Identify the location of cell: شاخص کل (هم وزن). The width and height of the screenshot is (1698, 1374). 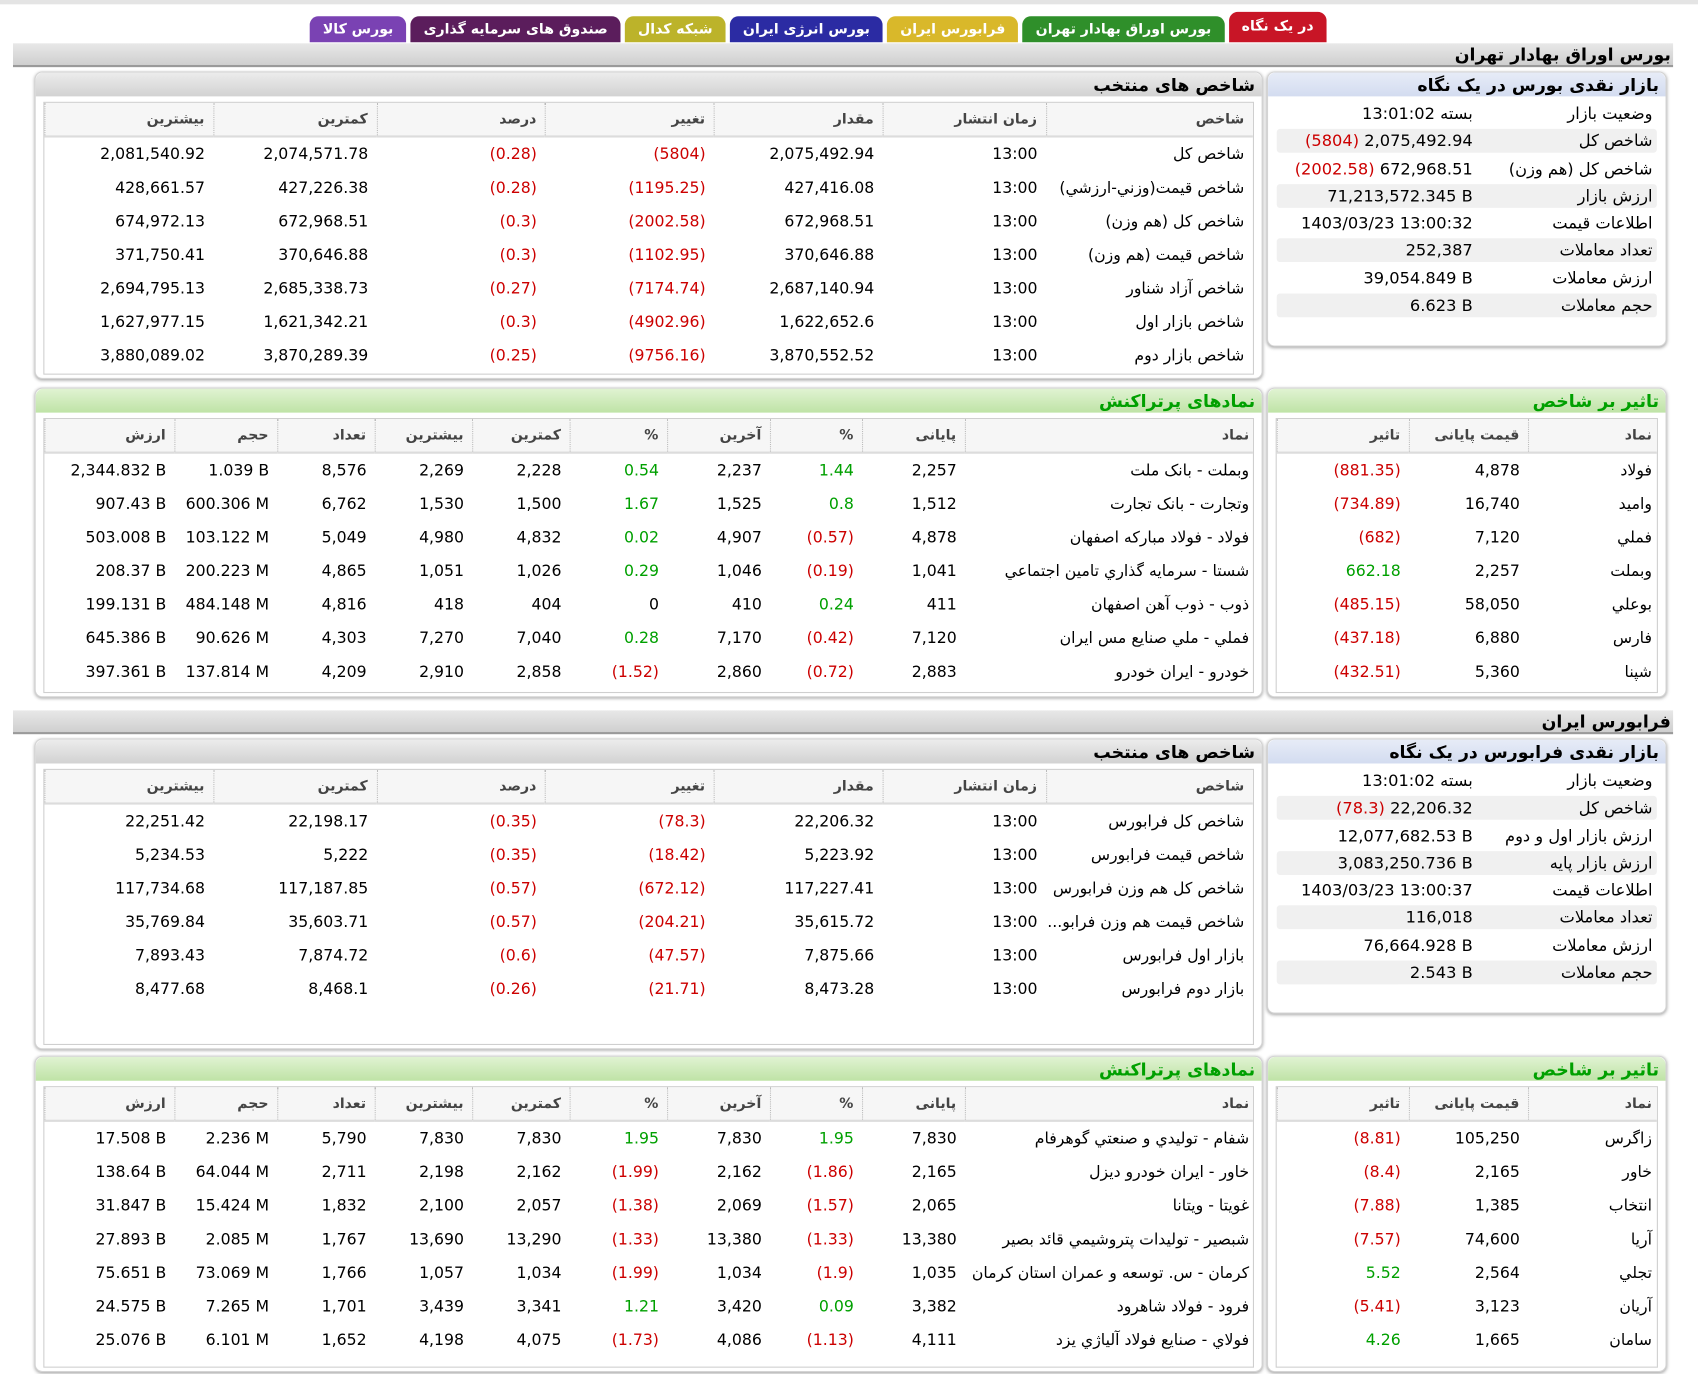
(1175, 221).